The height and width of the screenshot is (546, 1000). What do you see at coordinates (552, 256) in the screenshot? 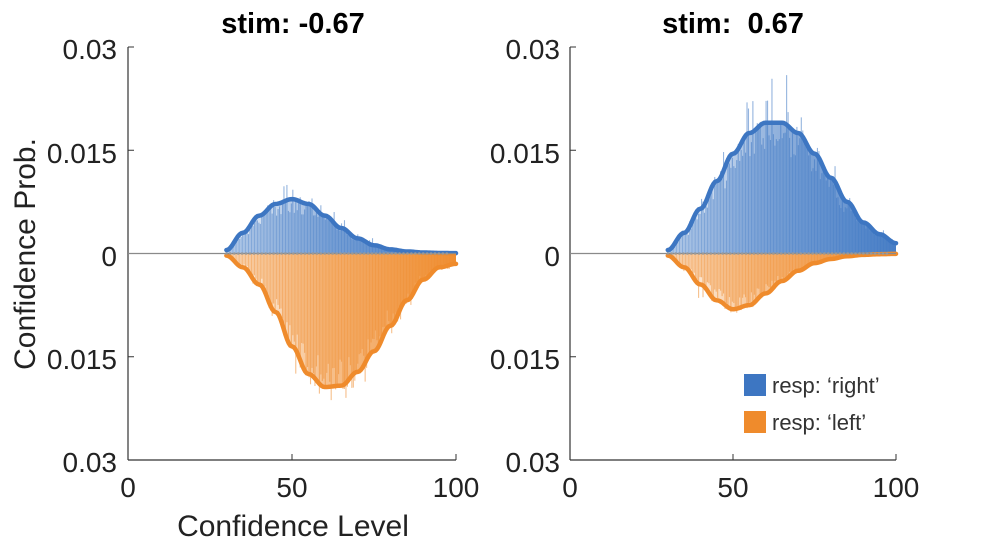
I see `panel-right-ytick-zero: 0` at bounding box center [552, 256].